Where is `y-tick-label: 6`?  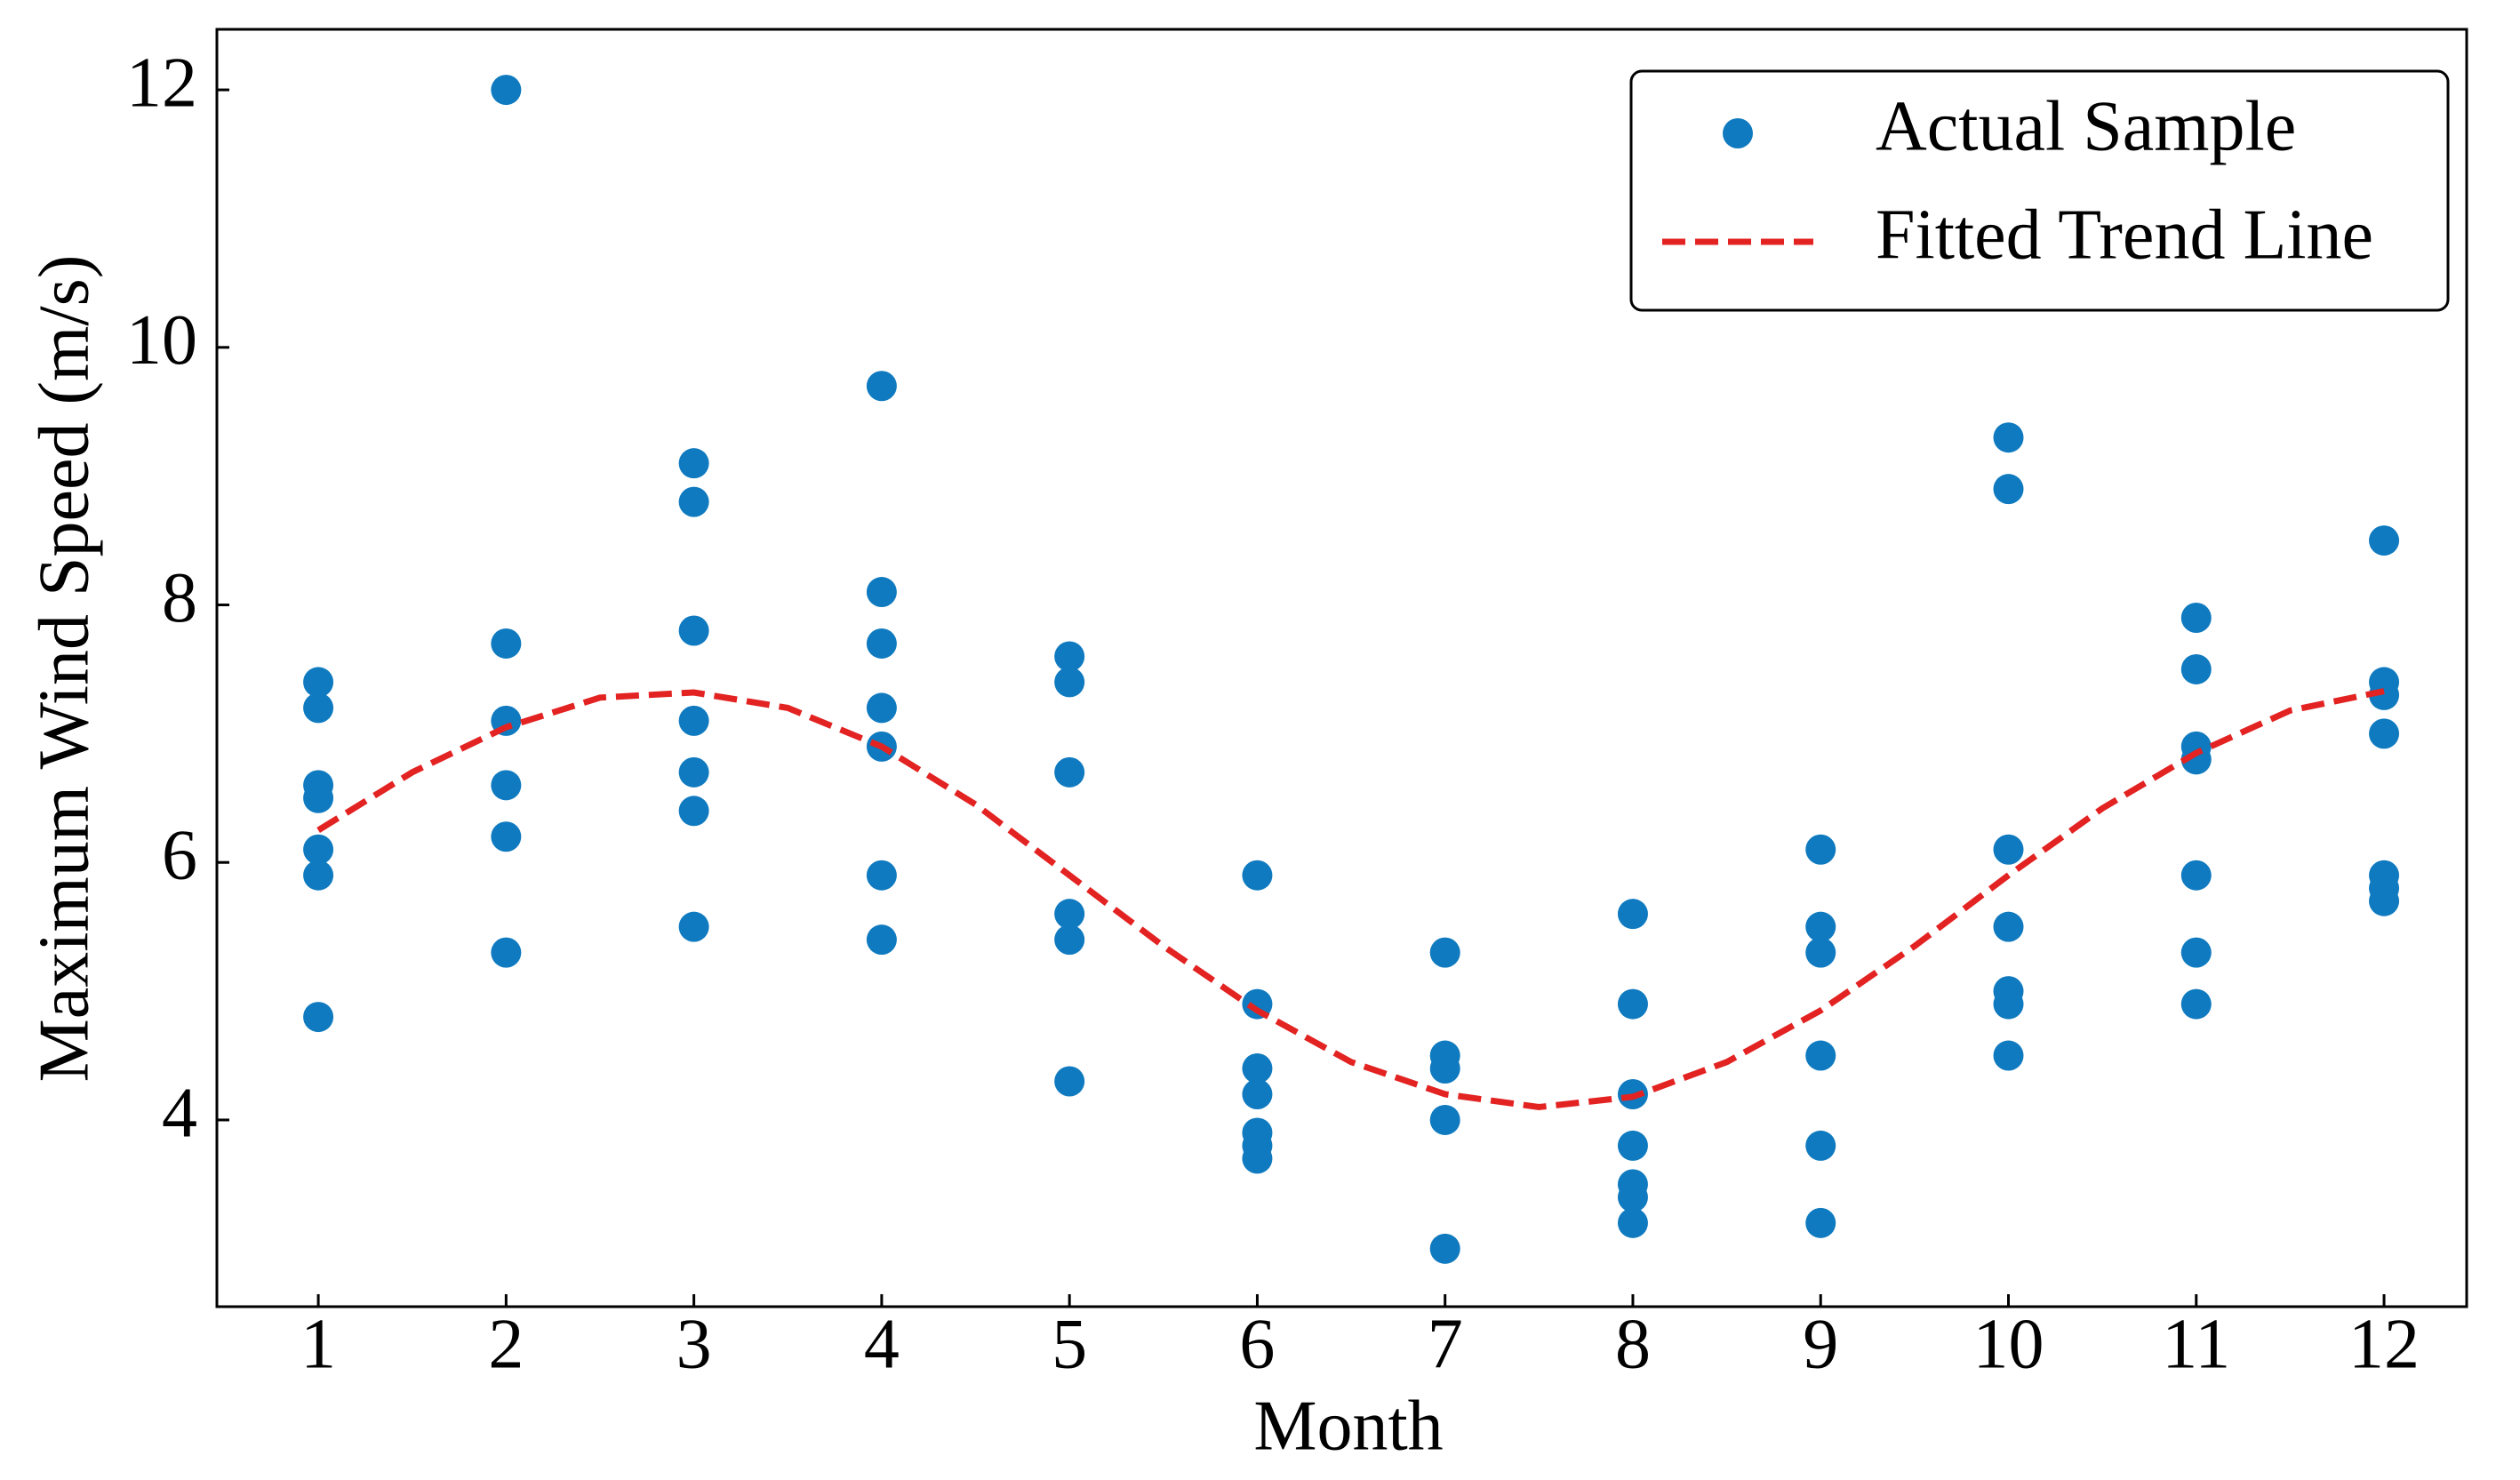
y-tick-label: 6 is located at coordinates (179, 856).